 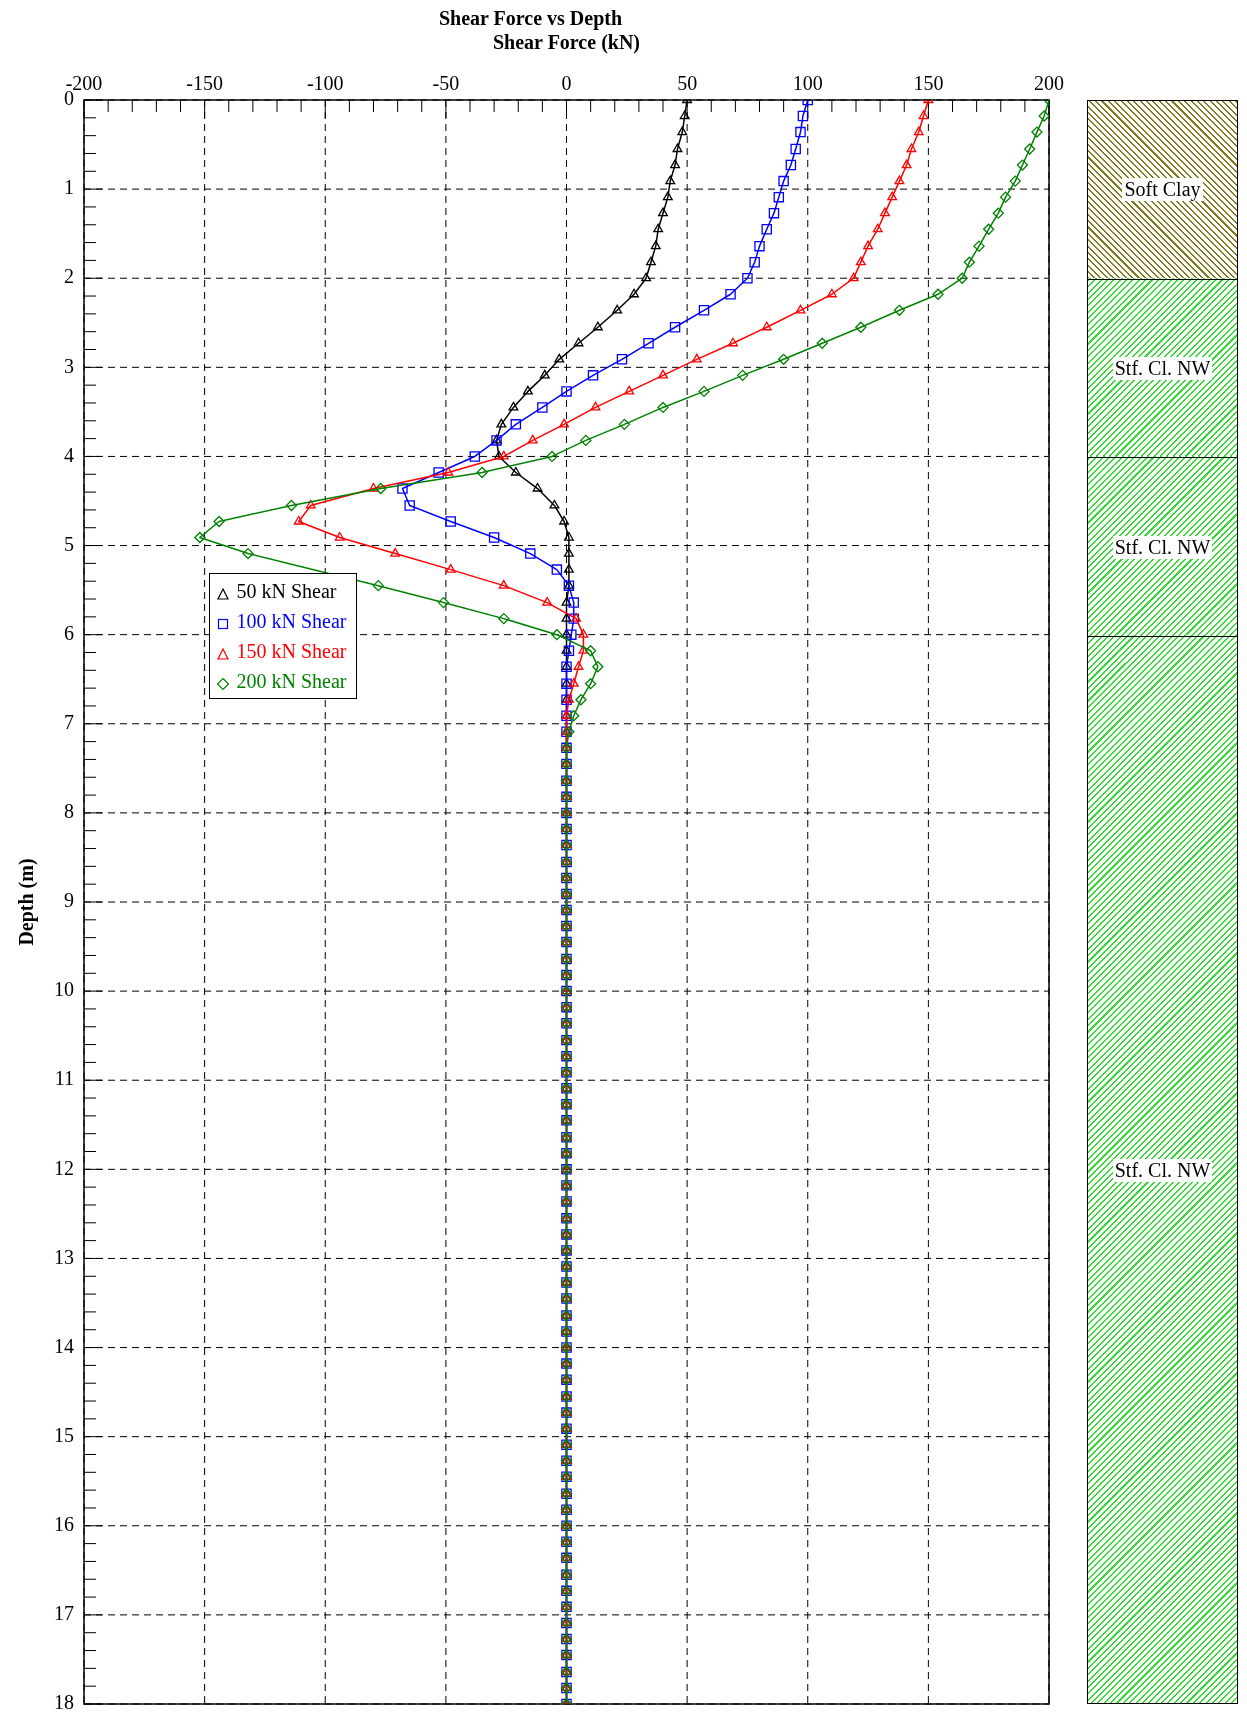 What do you see at coordinates (64, 1167) in the screenshot?
I see `y-tick-label: 12` at bounding box center [64, 1167].